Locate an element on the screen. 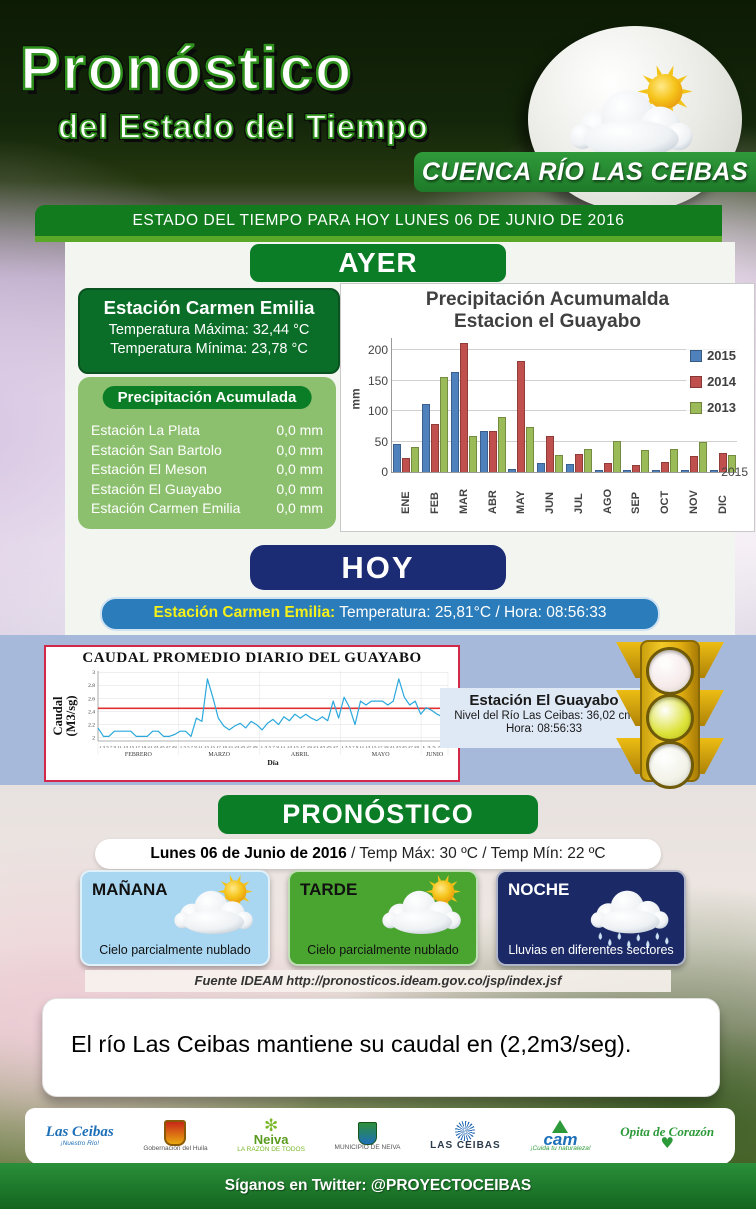 The image size is (756, 1209). bar-chart-month-group: AGO is located at coordinates (607, 426).